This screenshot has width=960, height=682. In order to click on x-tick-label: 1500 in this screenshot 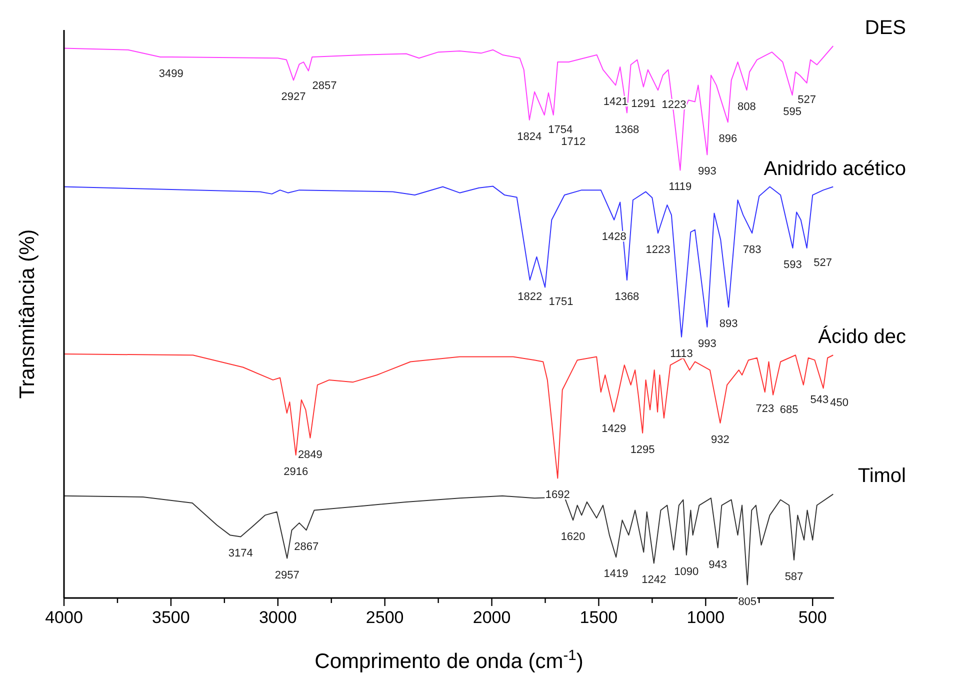, I will do `click(599, 617)`.